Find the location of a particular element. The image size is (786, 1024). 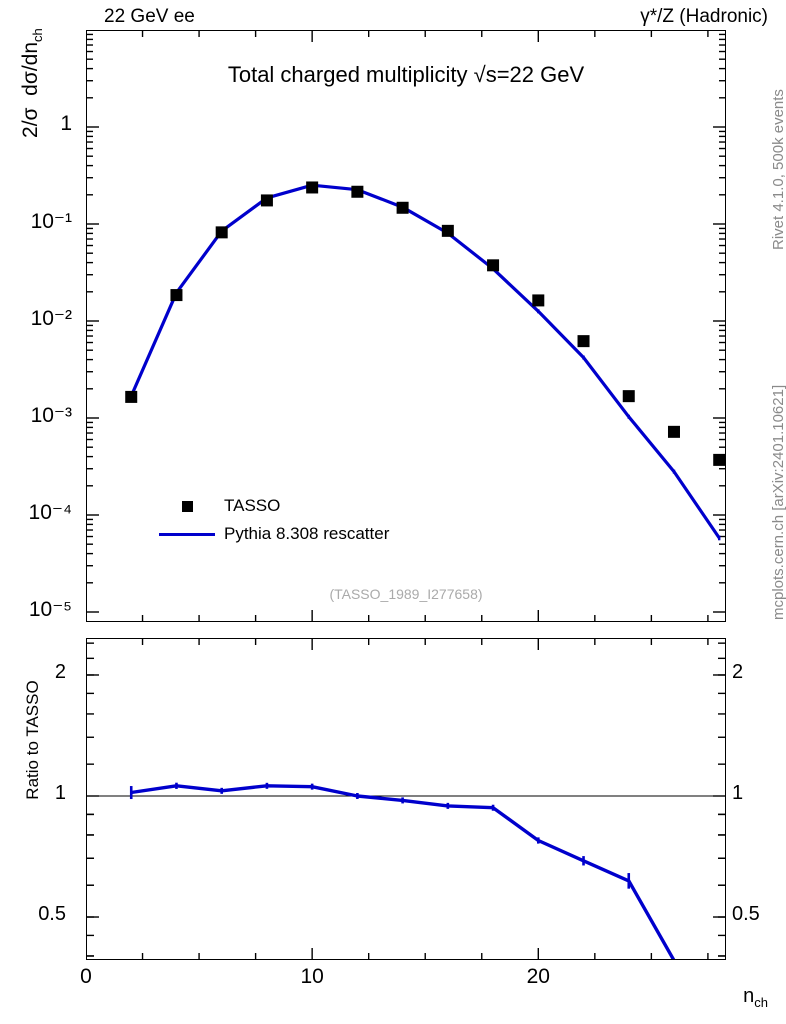

y-axis-label-body: dσ/dn is located at coordinates (30, 68).